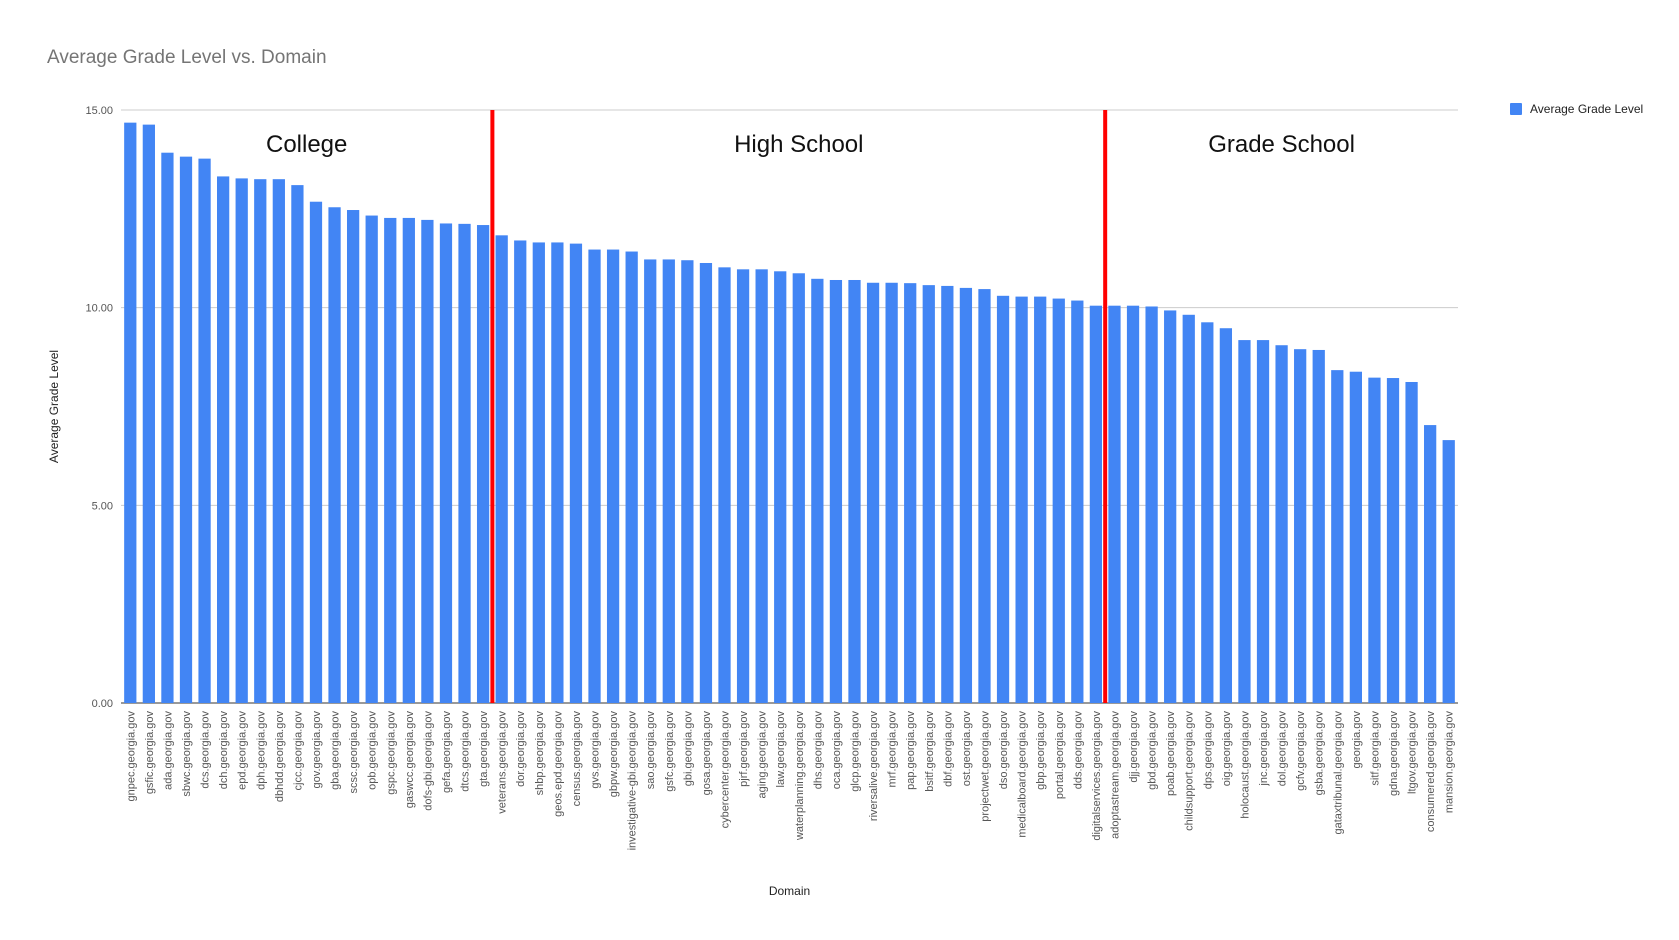 The width and height of the screenshot is (1679, 940). What do you see at coordinates (54, 406) in the screenshot?
I see `y-axis-label: Average Grade Level` at bounding box center [54, 406].